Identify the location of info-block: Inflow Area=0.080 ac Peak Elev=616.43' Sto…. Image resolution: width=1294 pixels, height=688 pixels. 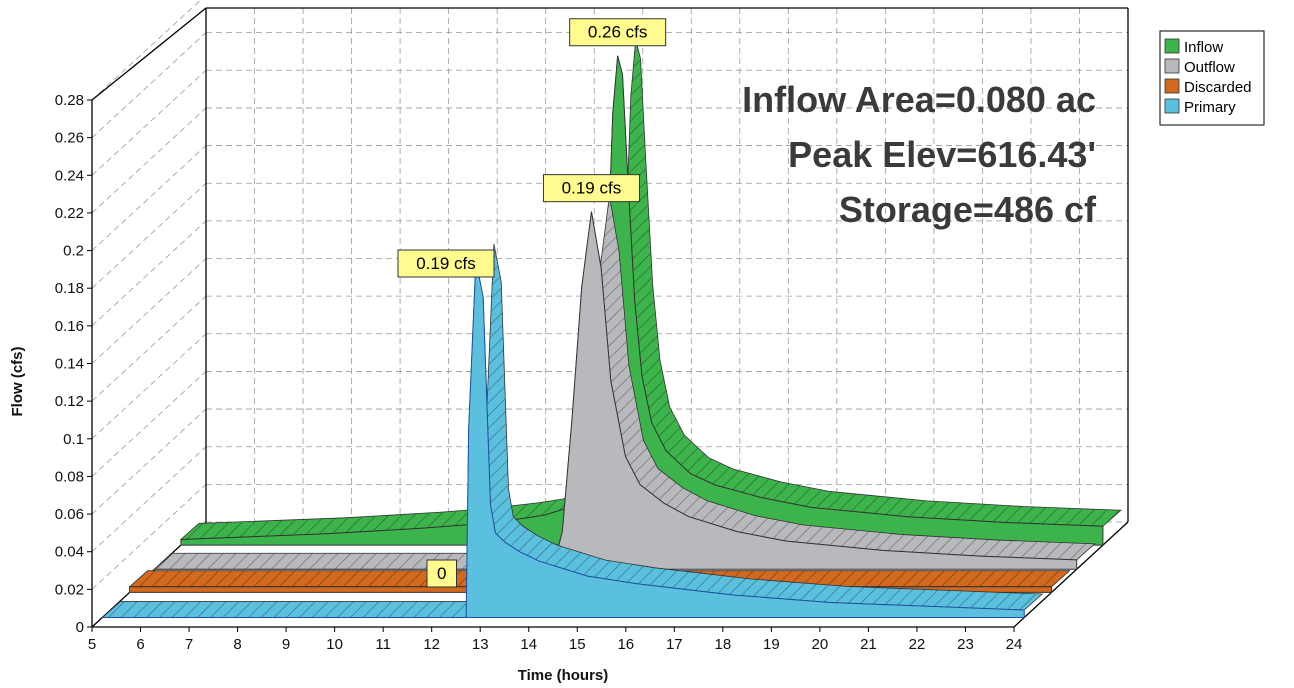
(919, 154).